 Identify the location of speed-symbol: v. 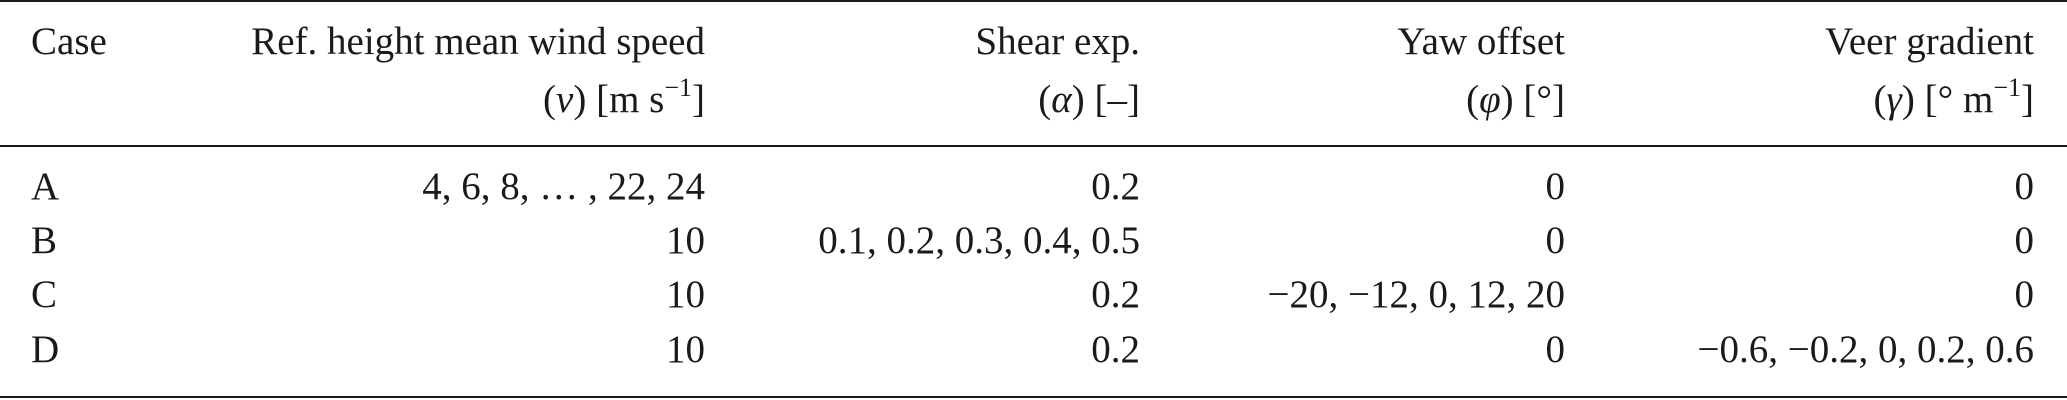
(565, 99).